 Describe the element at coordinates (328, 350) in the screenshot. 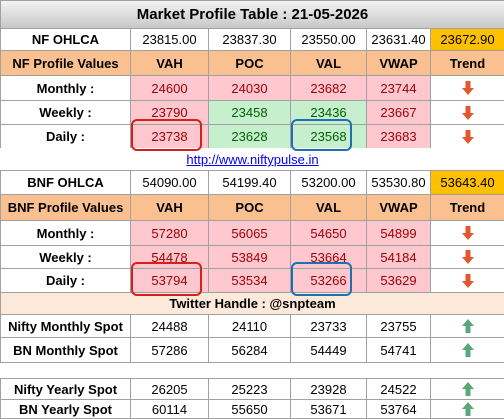

I see `value-cell: 54449` at that location.